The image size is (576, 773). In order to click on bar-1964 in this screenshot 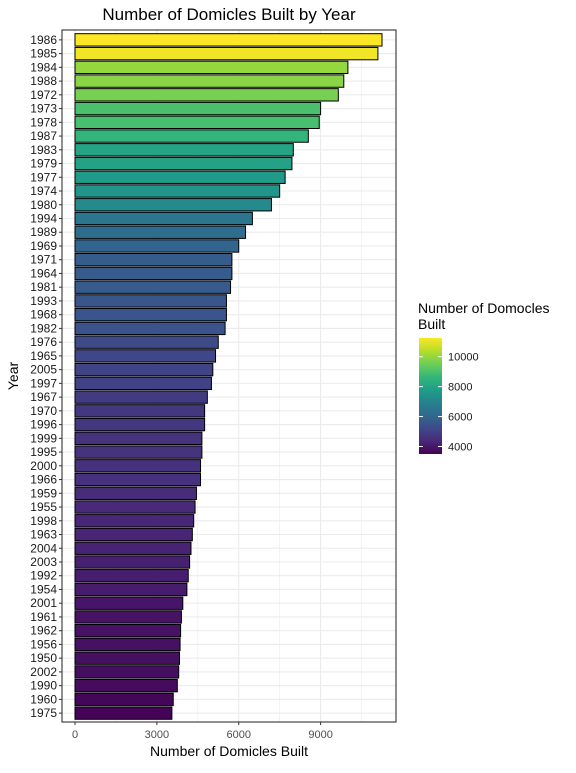, I will do `click(153, 273)`.